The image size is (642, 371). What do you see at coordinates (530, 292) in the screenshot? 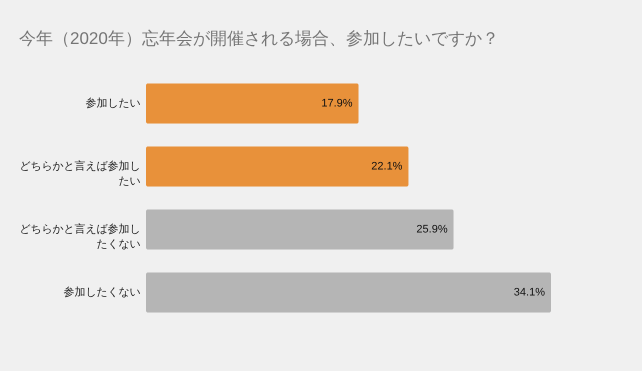
I see `data-label: 34.1%` at bounding box center [530, 292].